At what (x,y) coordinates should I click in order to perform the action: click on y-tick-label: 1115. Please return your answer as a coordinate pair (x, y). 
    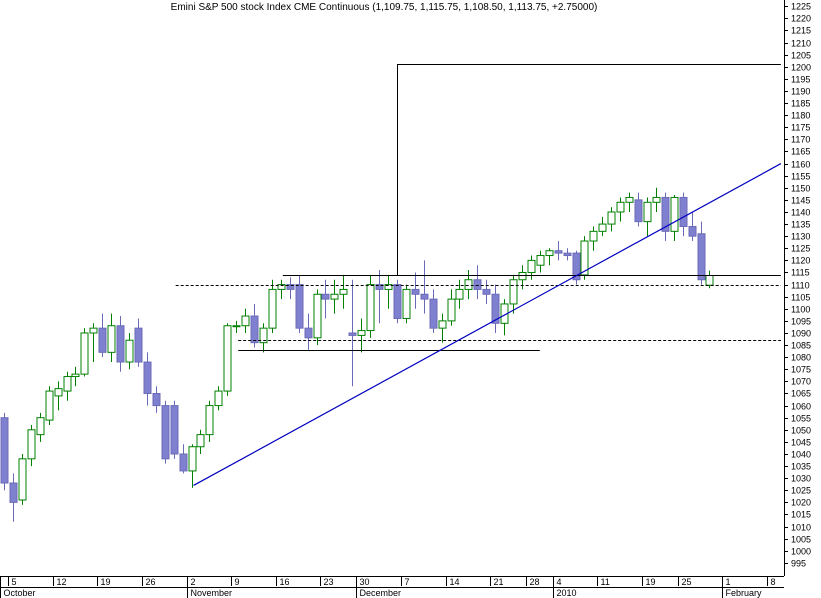
    Looking at the image, I should click on (800, 273).